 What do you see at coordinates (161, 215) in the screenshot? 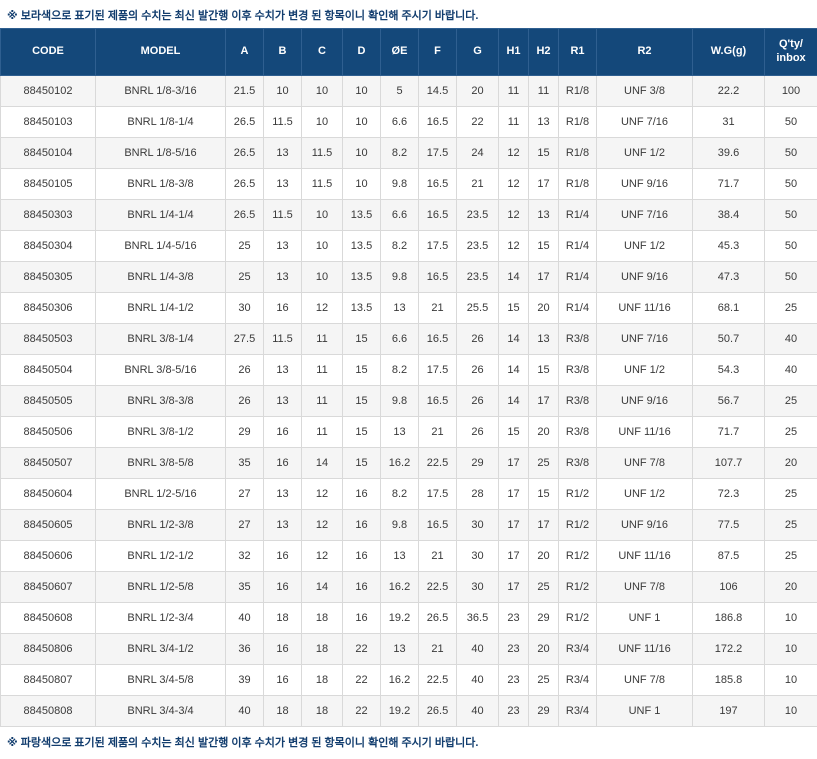
I see `table-cell: BNRL 1/4-1/4` at bounding box center [161, 215].